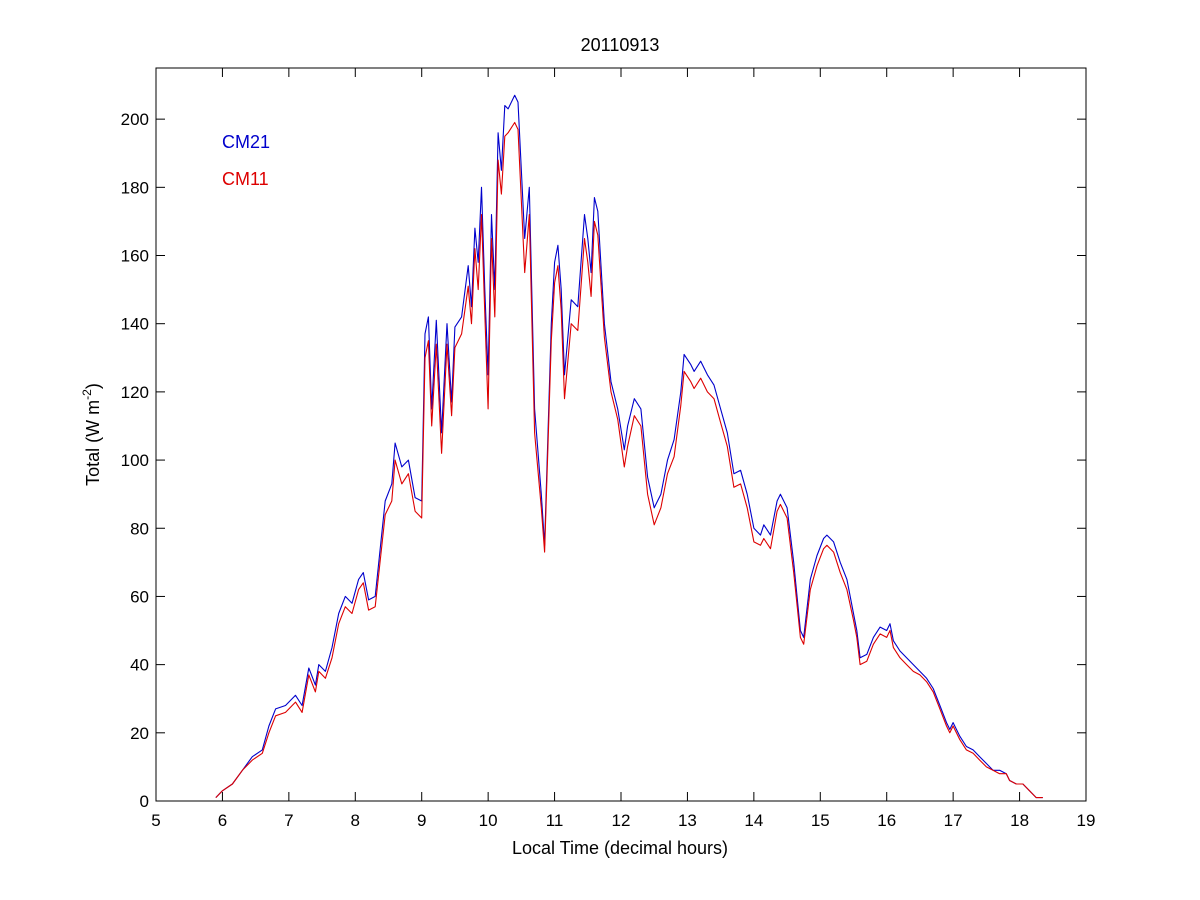  Describe the element at coordinates (1086, 820) in the screenshot. I see `x-tick-label: 19` at that location.